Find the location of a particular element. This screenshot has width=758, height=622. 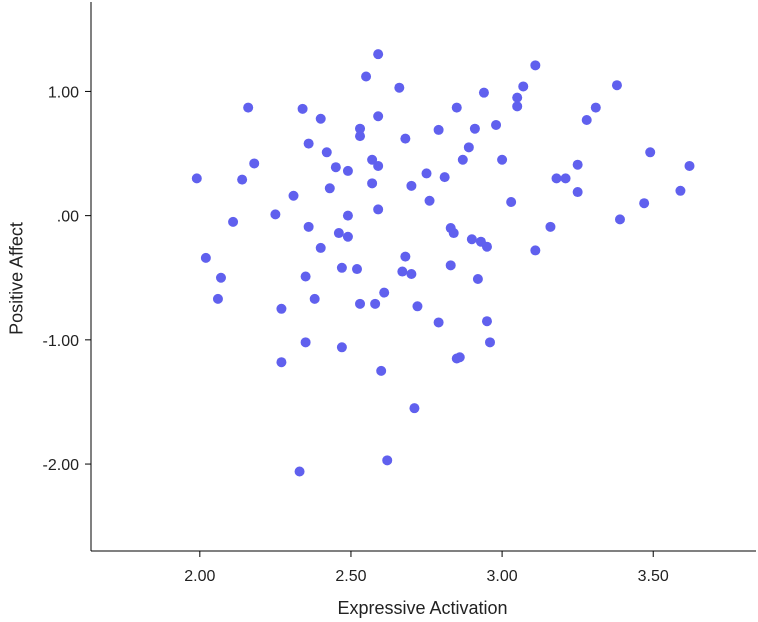

y-tick-label: 1.00 is located at coordinates (63, 92).